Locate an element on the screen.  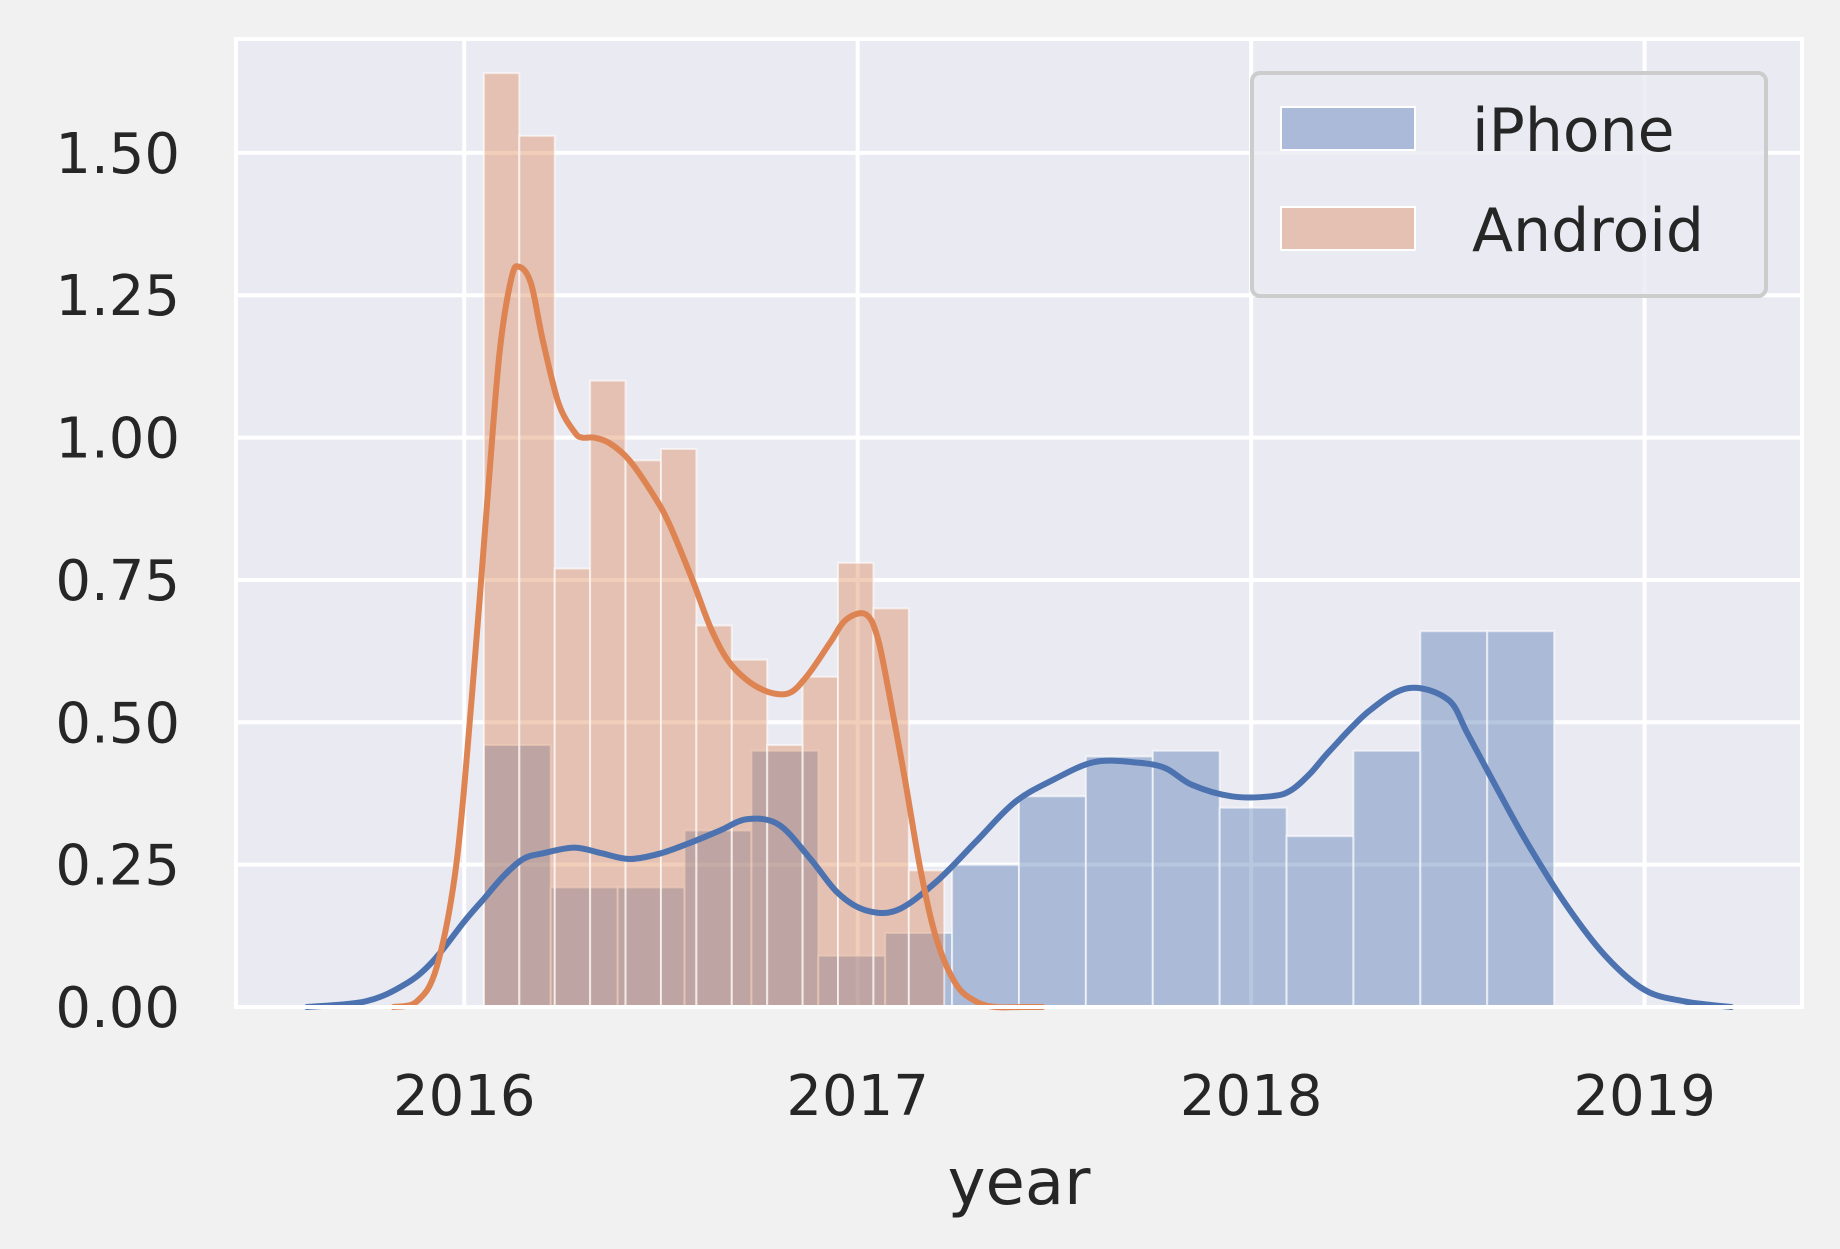
y-tick-label: 1.50 is located at coordinates (117, 154).